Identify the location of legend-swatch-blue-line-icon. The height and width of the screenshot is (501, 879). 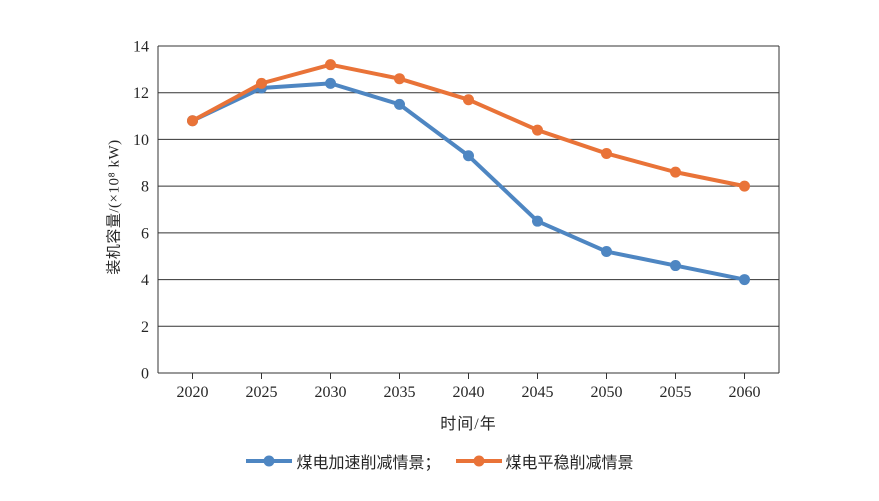
(269, 461).